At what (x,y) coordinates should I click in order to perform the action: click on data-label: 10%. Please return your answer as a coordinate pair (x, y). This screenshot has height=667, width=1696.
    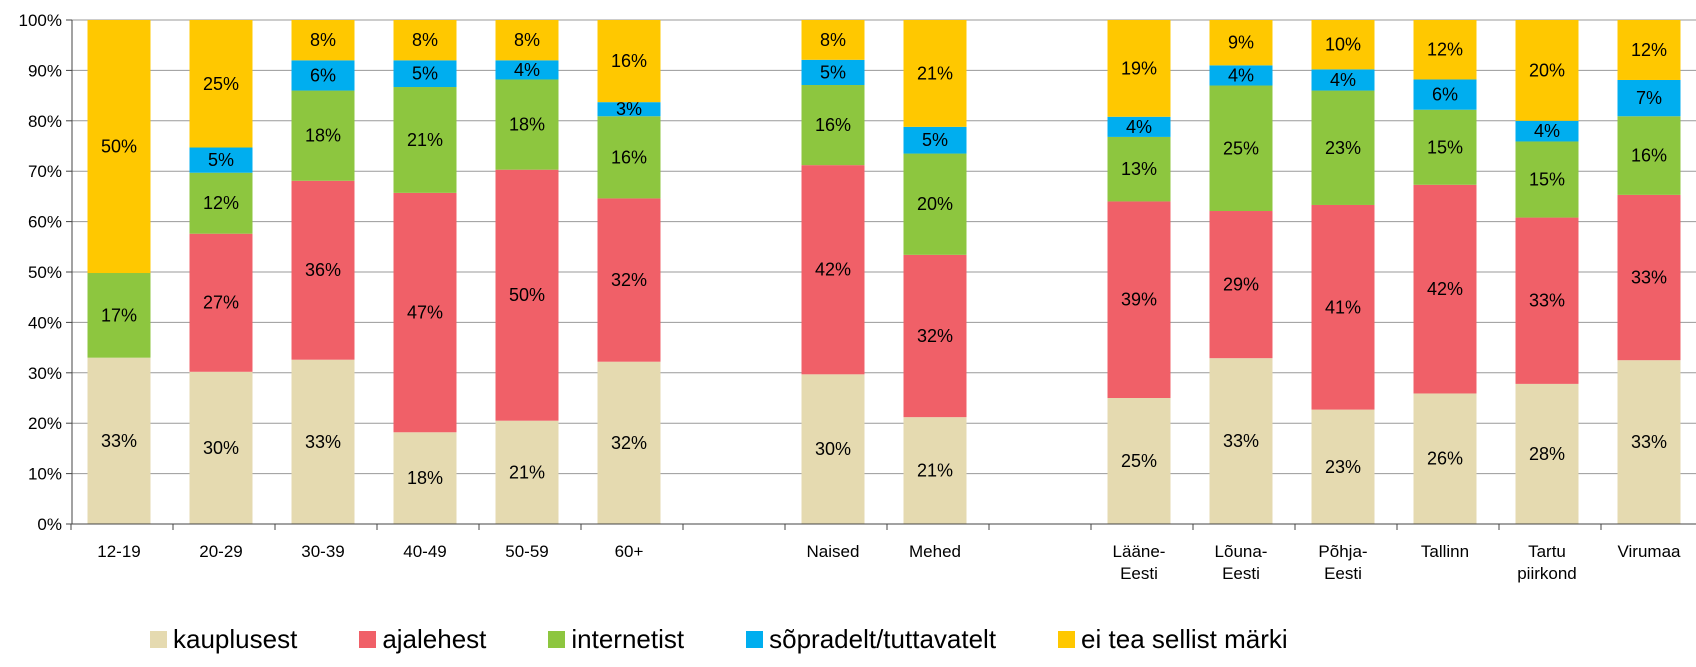
    Looking at the image, I should click on (1343, 45).